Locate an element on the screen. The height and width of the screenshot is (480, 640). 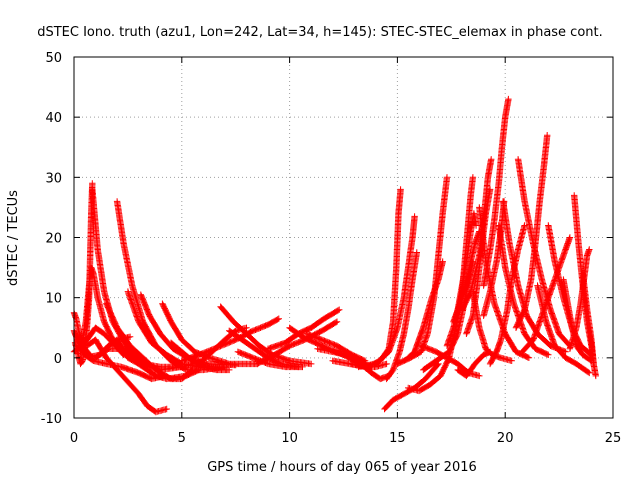
y-tick-label: -10 is located at coordinates (51, 419).